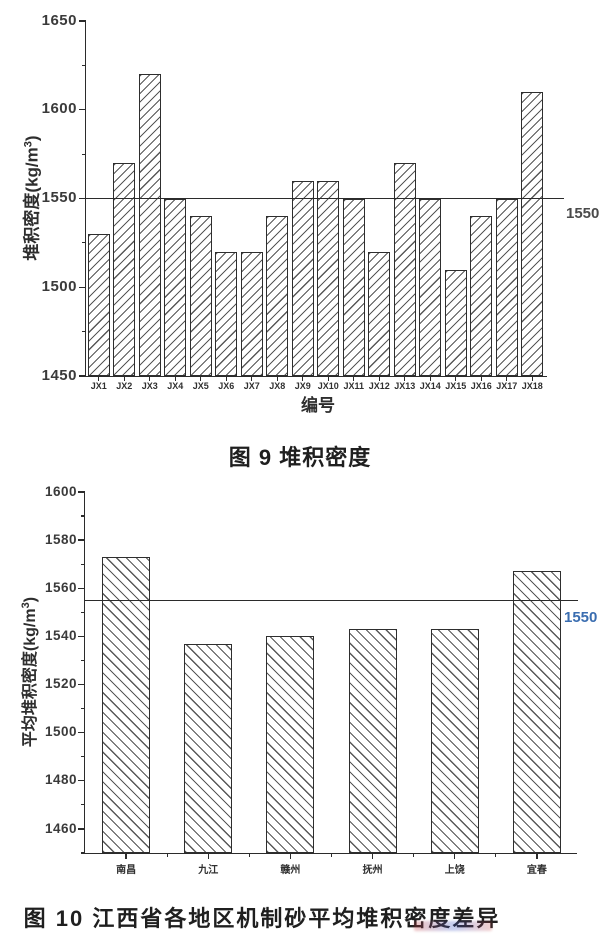 The height and width of the screenshot is (942, 600). Describe the element at coordinates (262, 918) in the screenshot. I see `figure-10-caption: 图 10 江西省各地区机制砂平均堆积密度差异` at that location.